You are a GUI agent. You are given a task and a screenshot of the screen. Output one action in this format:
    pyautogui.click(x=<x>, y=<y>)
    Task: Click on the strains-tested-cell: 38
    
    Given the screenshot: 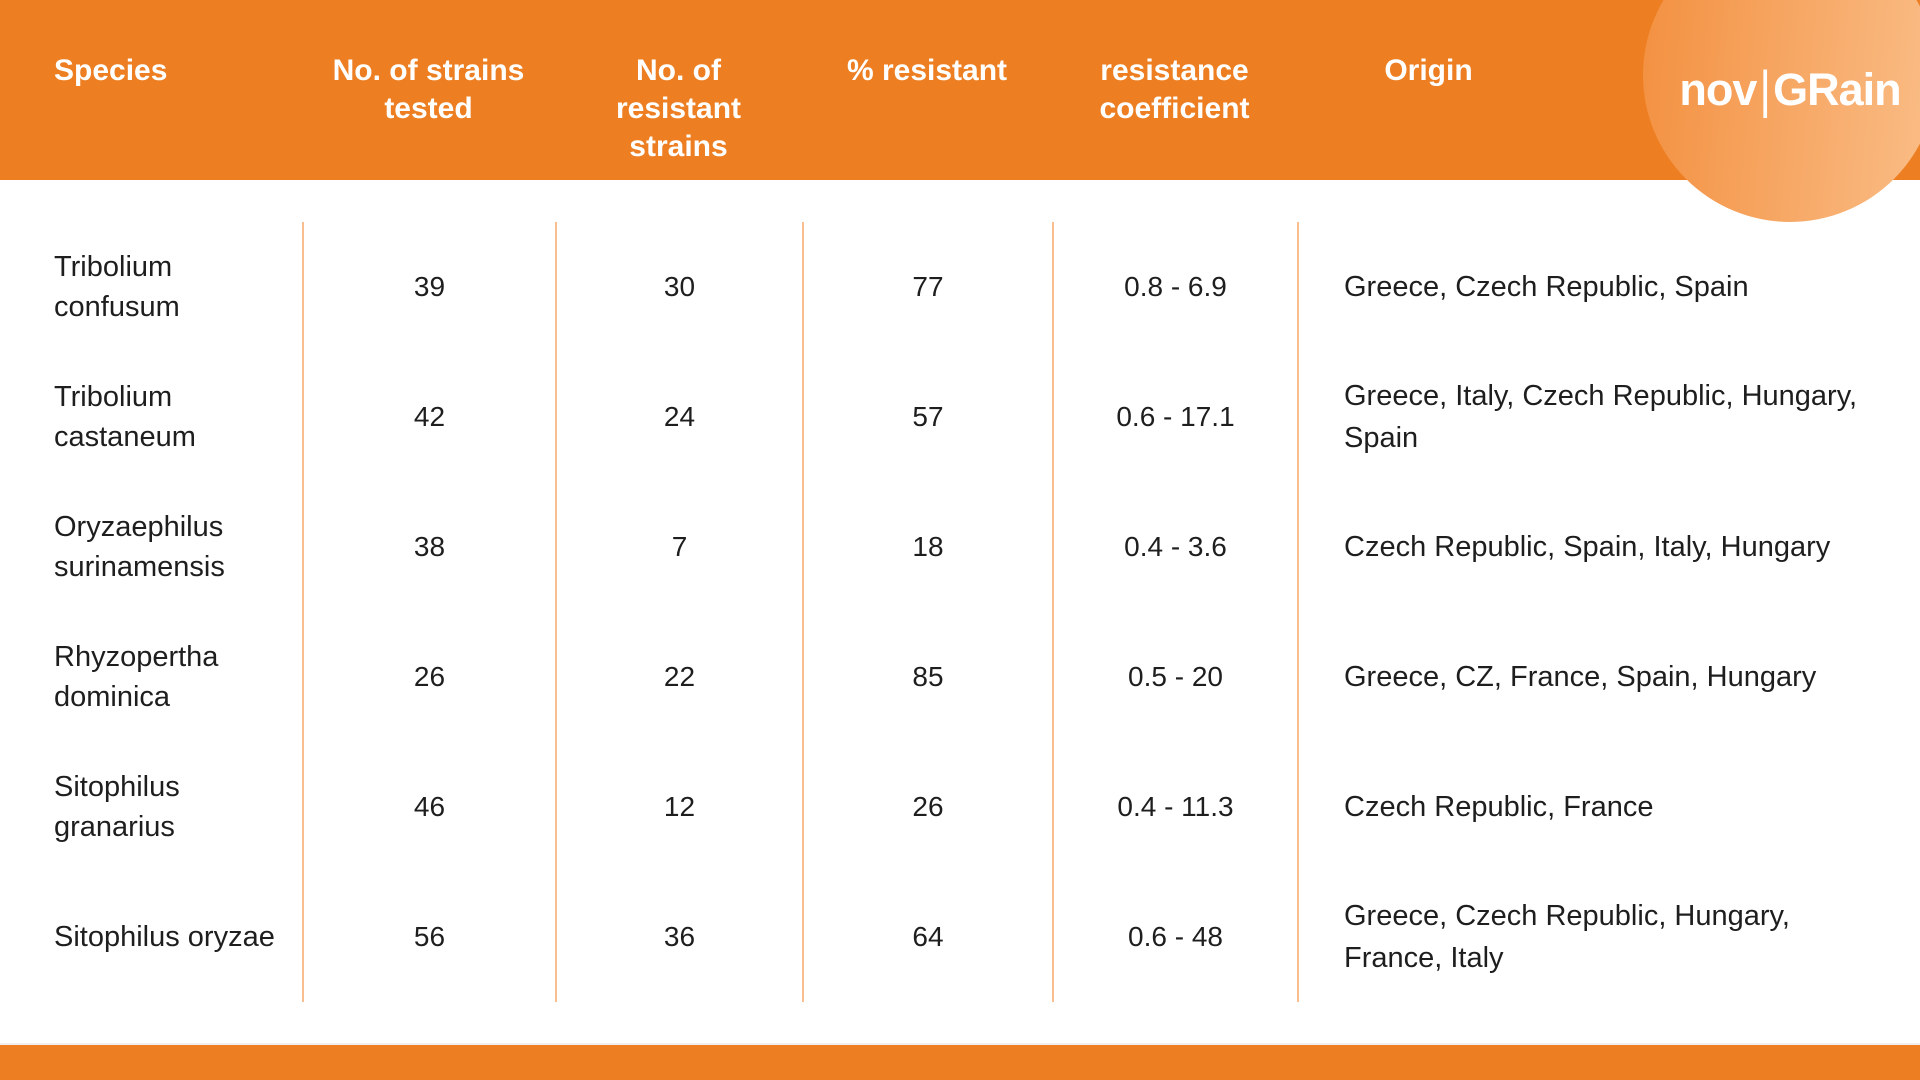 What is the action you would take?
    pyautogui.click(x=428, y=547)
    